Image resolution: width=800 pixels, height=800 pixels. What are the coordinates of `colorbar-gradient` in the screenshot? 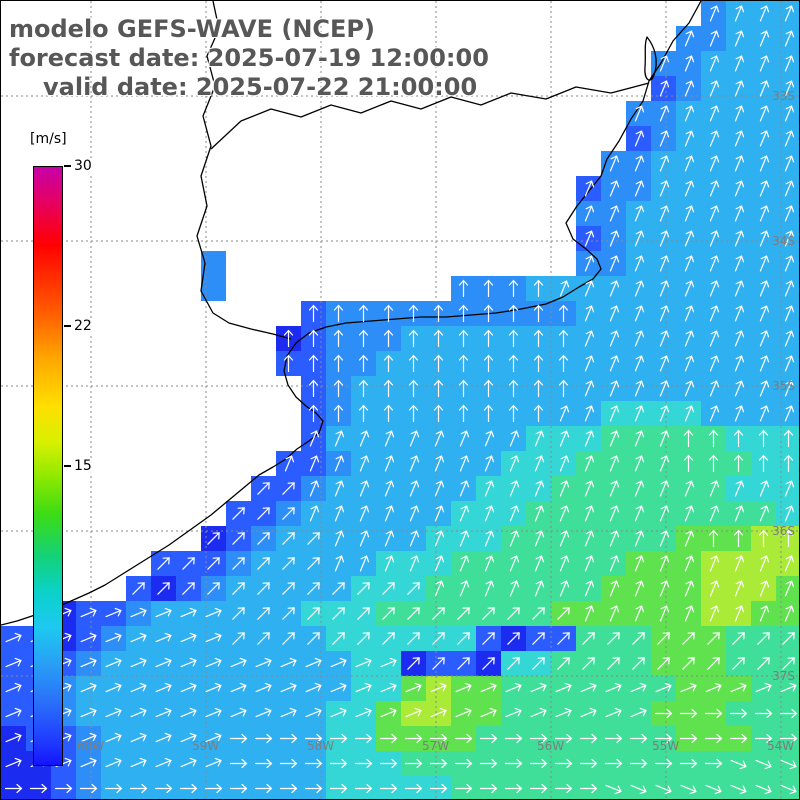 It's located at (48, 466).